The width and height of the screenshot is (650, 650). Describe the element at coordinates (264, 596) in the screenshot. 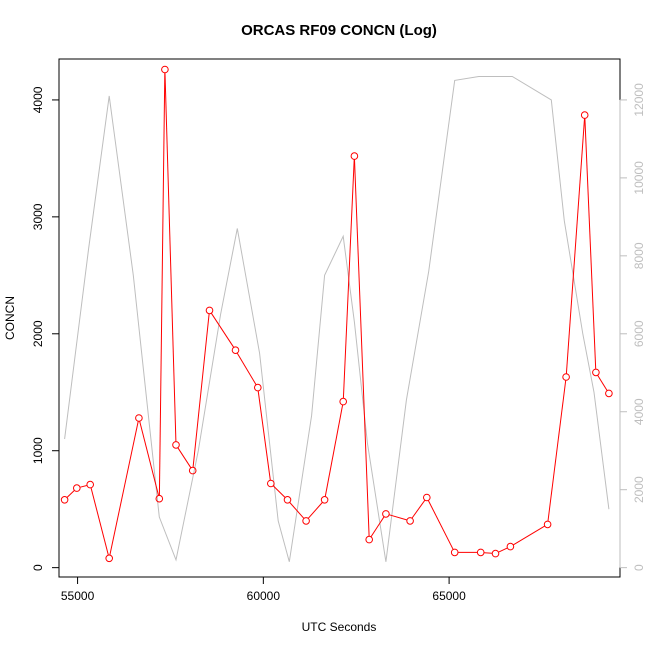

I see `x-tick-label: 60000` at that location.